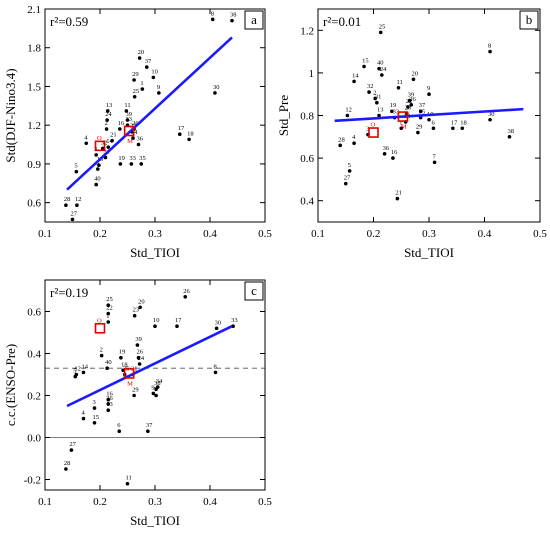  What do you see at coordinates (370, 86) in the screenshot?
I see `panel-b-data-point-label-32: 32` at bounding box center [370, 86].